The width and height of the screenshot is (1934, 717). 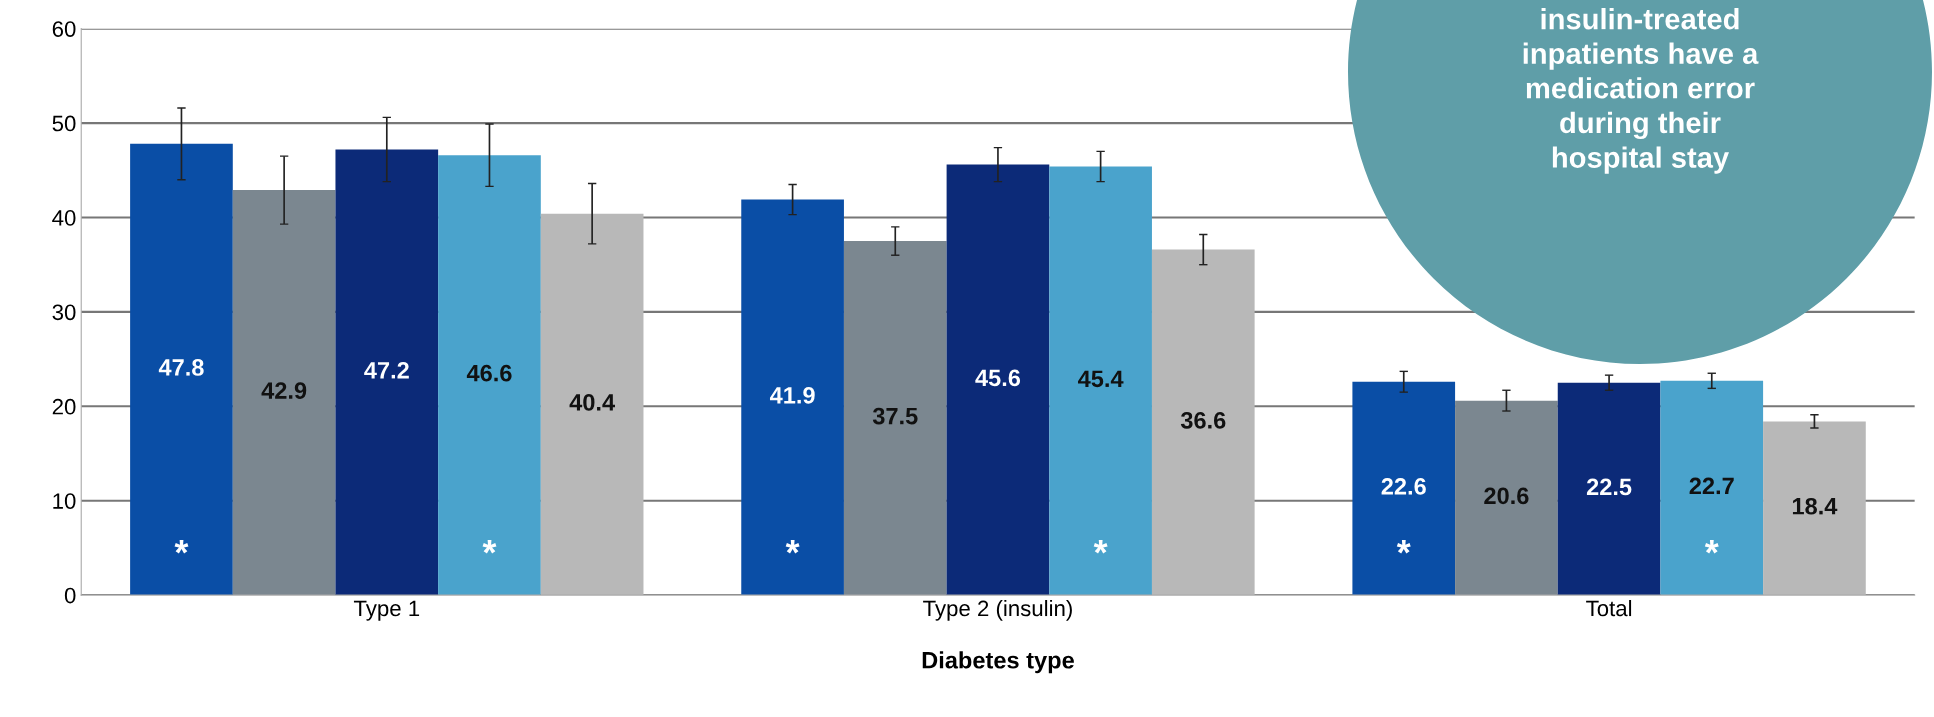 What do you see at coordinates (70, 595) in the screenshot?
I see `y-tick-label: 0` at bounding box center [70, 595].